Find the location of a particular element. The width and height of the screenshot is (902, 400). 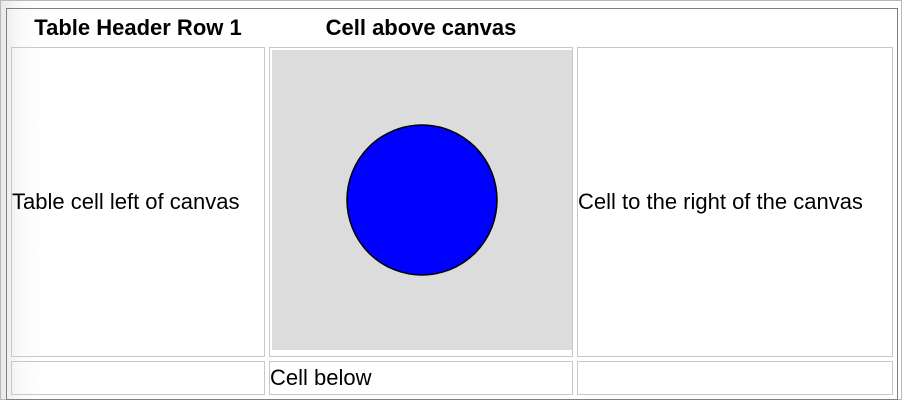

header-cell-above-canvas: Cell above canvas is located at coordinates (421, 27).